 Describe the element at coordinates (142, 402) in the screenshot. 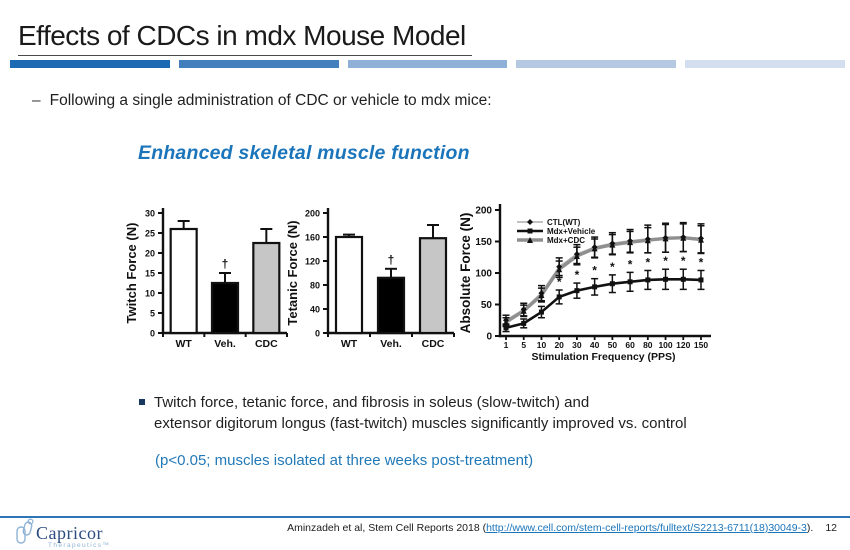

I see `square-bullet-marker` at that location.